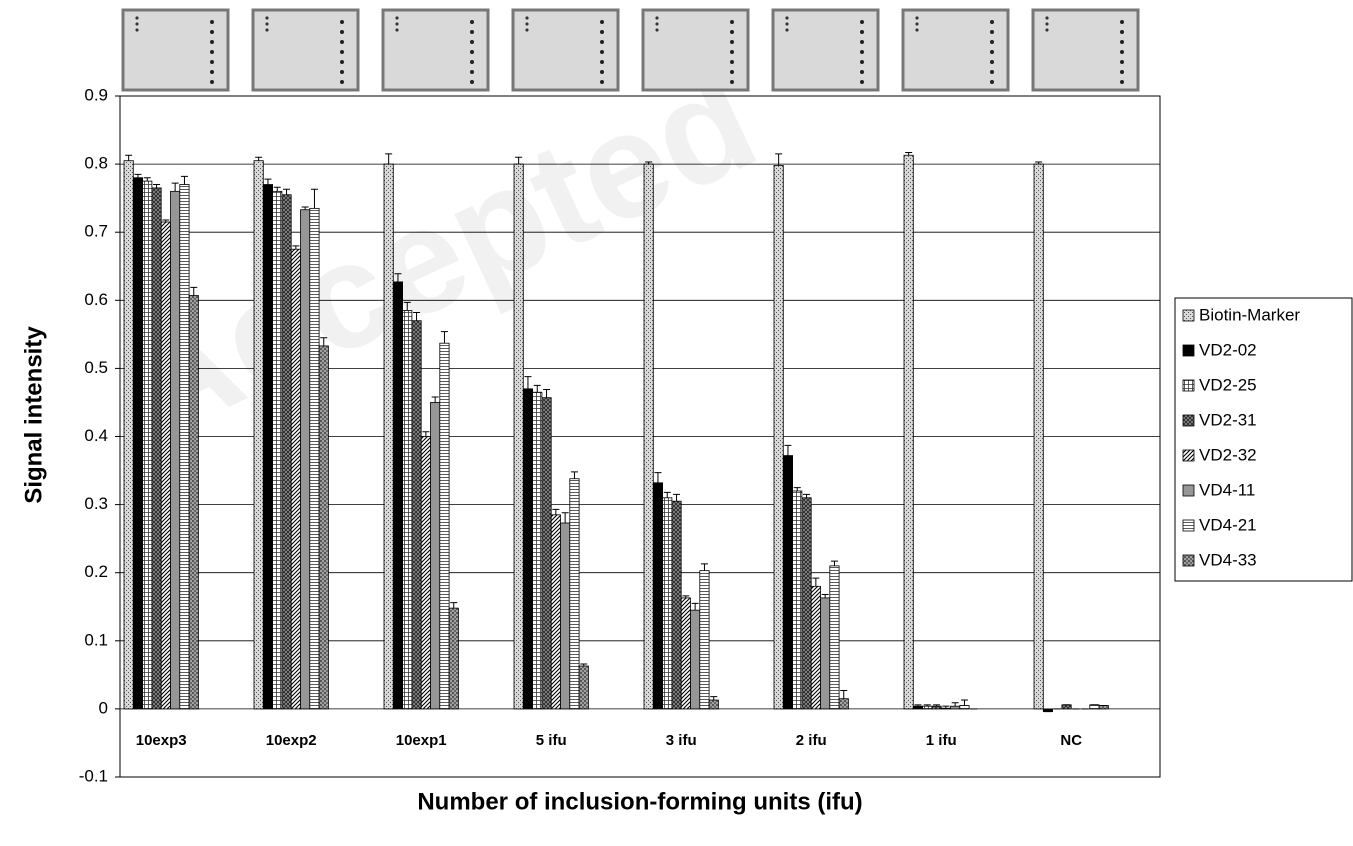 The image size is (1353, 846). I want to click on y-axis-title: Signal intensity, so click(33, 415).